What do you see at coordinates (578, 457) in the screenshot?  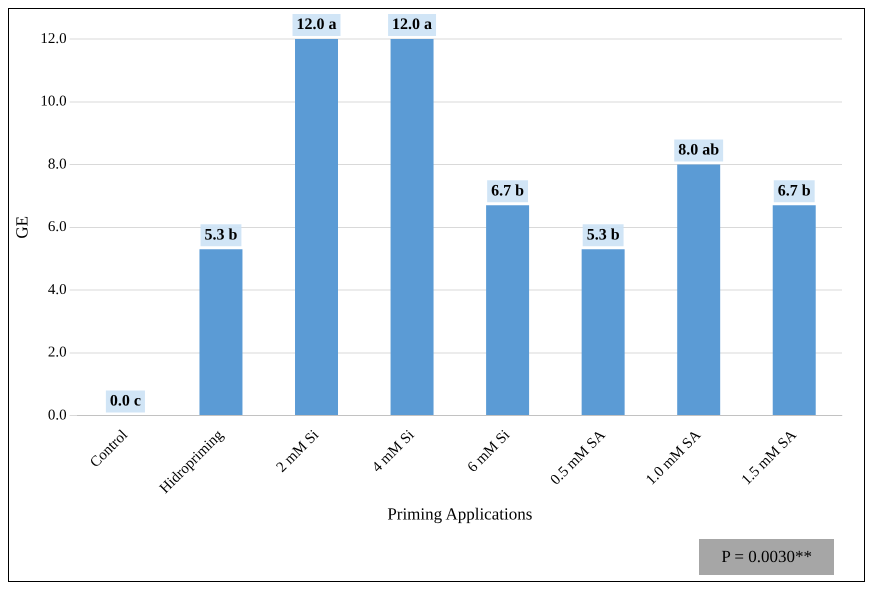 I see `x-tick-label: 0.5 mM SA` at bounding box center [578, 457].